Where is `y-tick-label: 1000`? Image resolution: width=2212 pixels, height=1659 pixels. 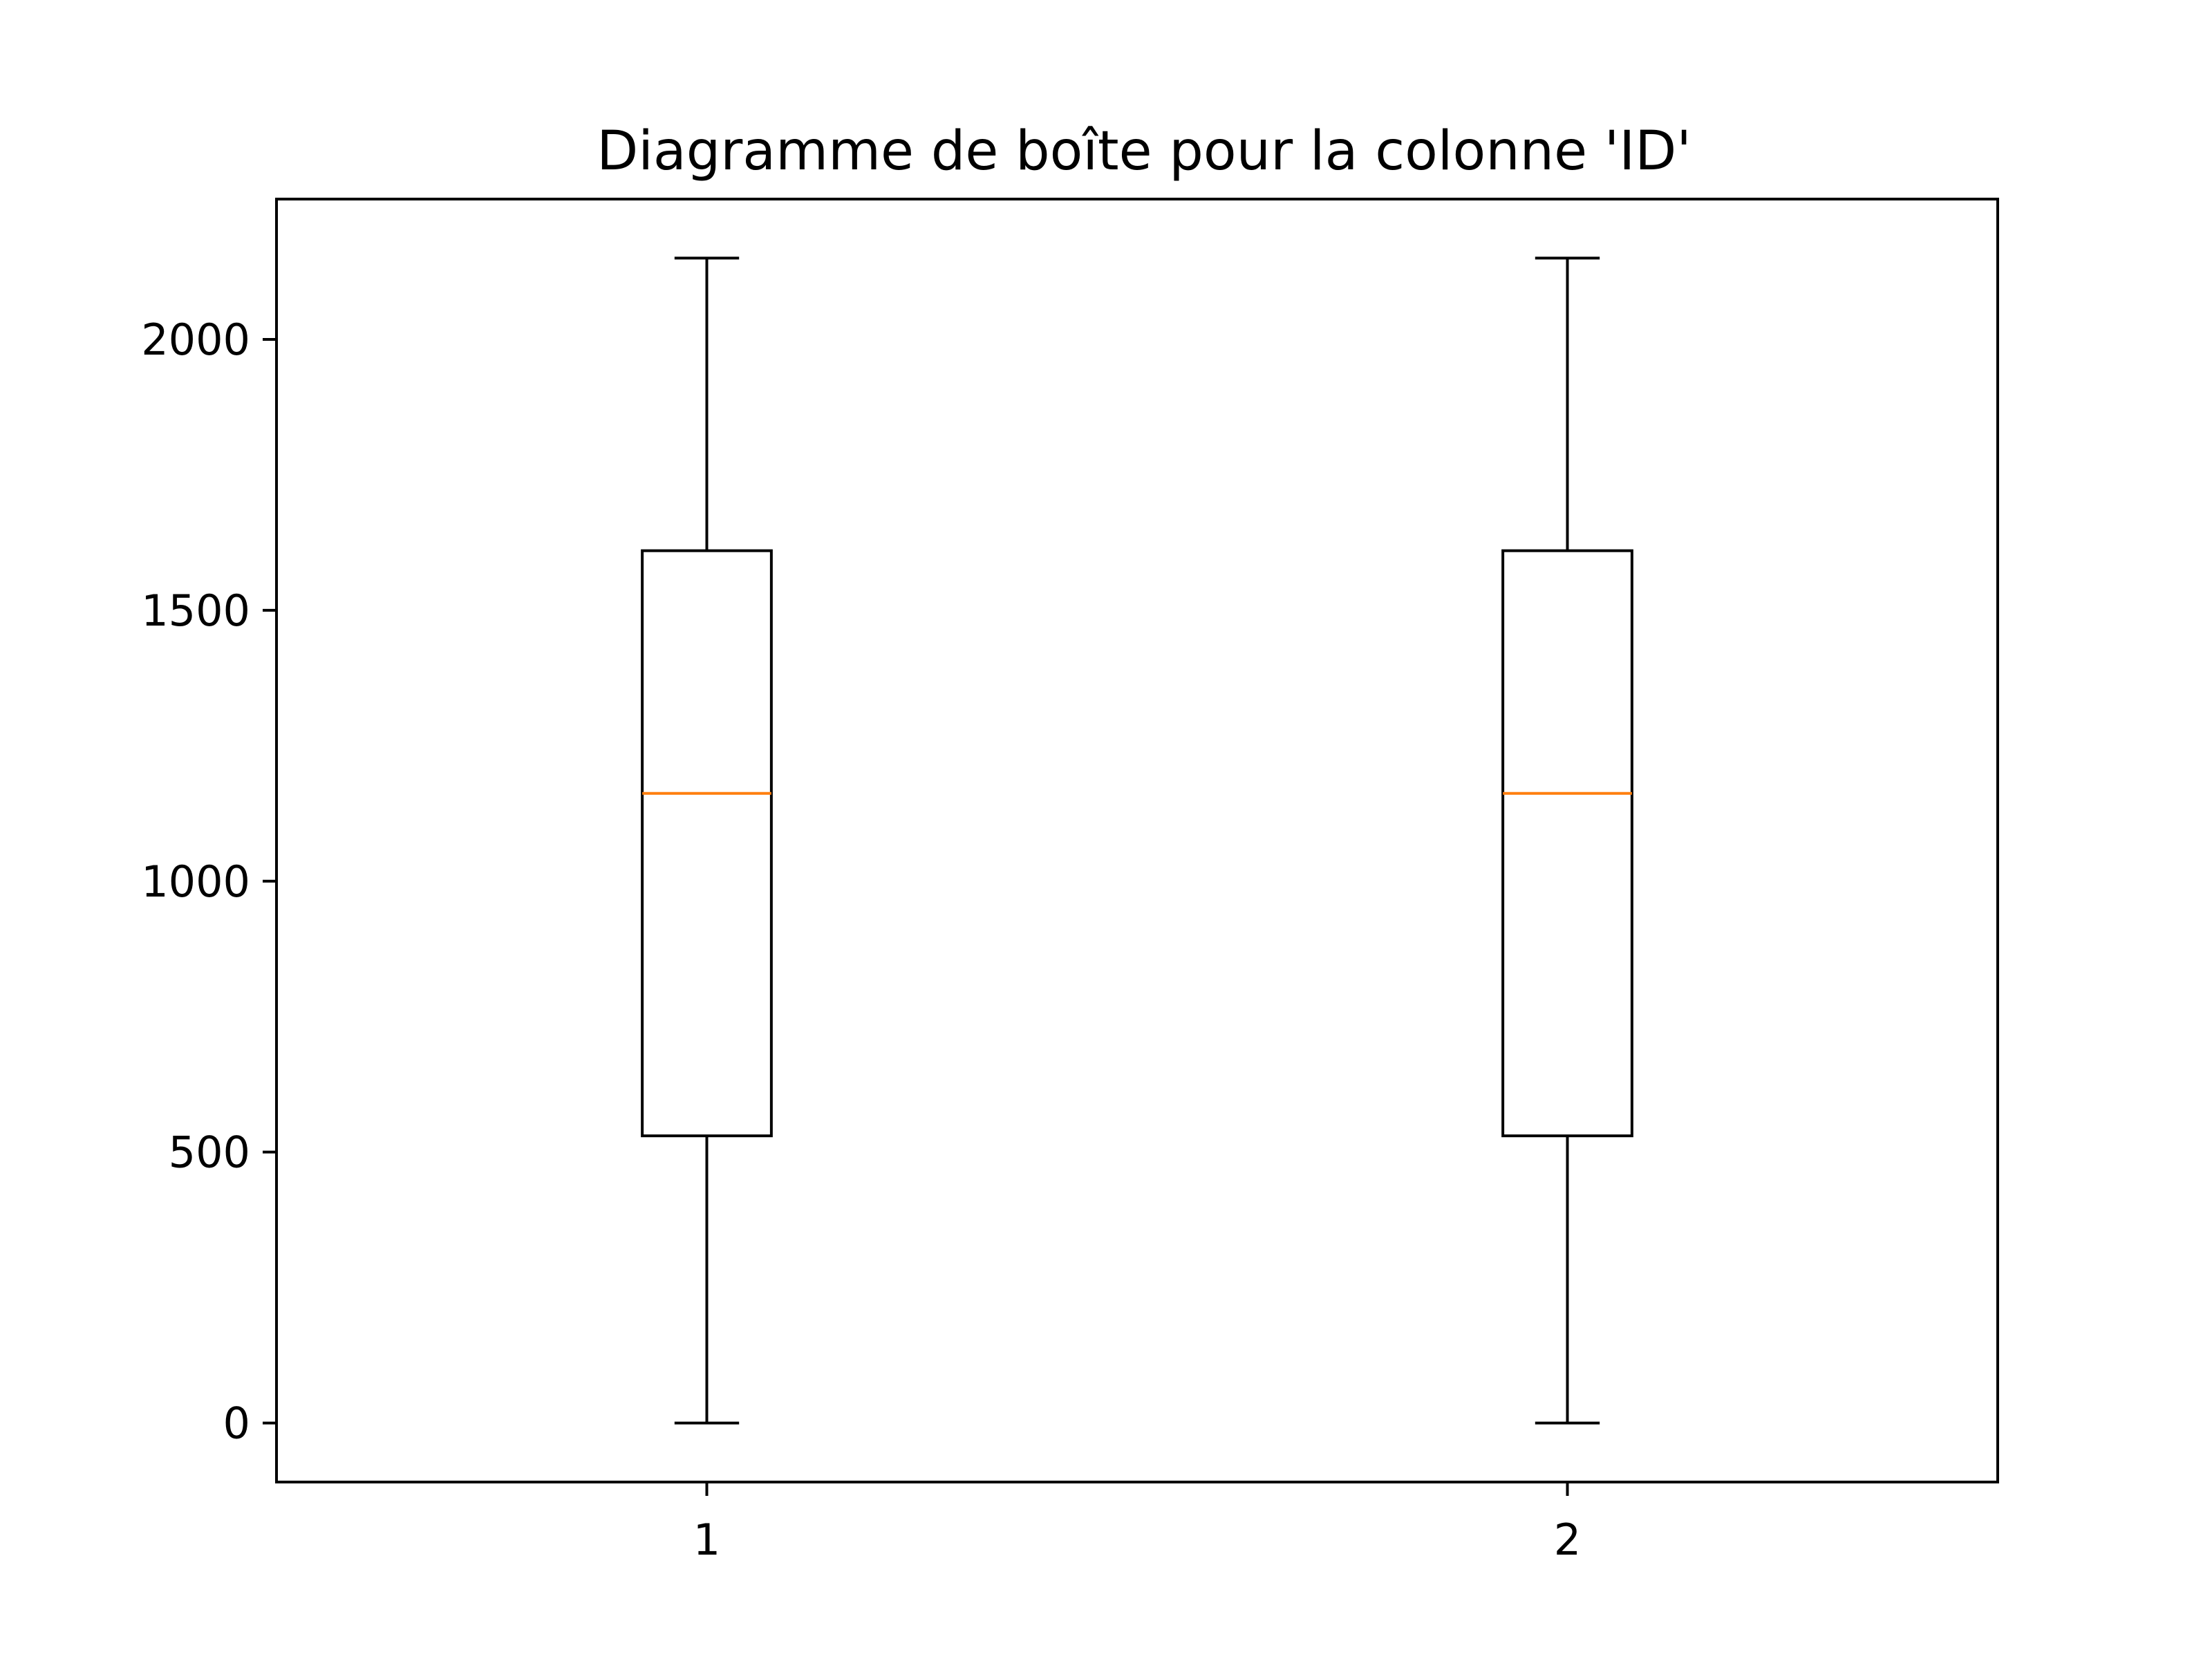
y-tick-label: 1000 is located at coordinates (195, 882).